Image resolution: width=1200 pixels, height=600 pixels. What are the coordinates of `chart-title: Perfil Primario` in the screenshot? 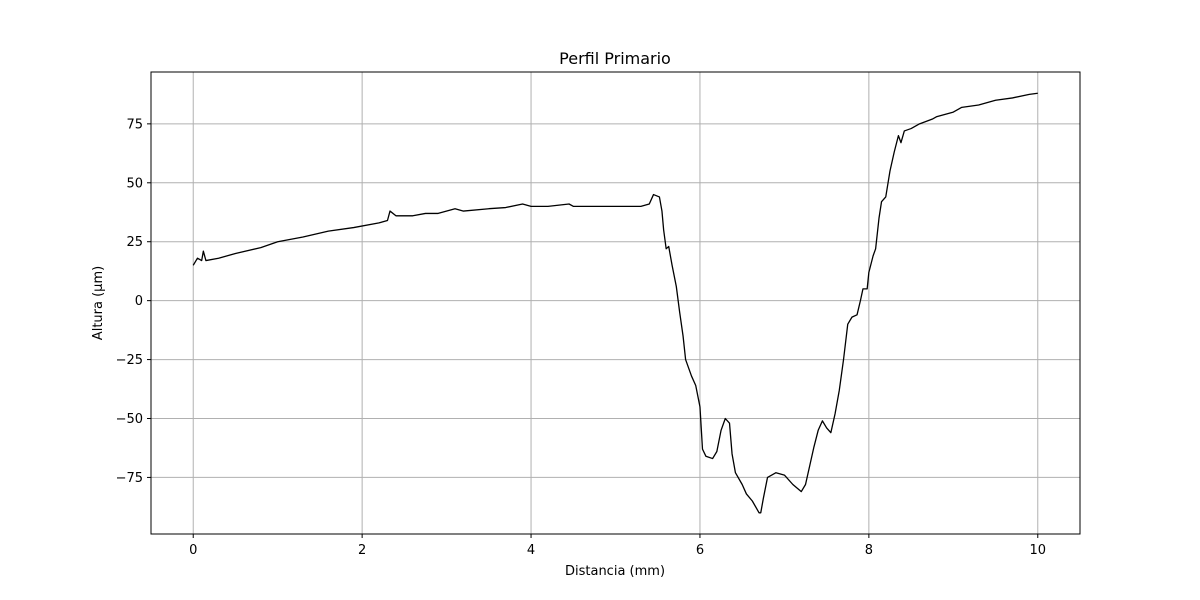 It's located at (615, 58).